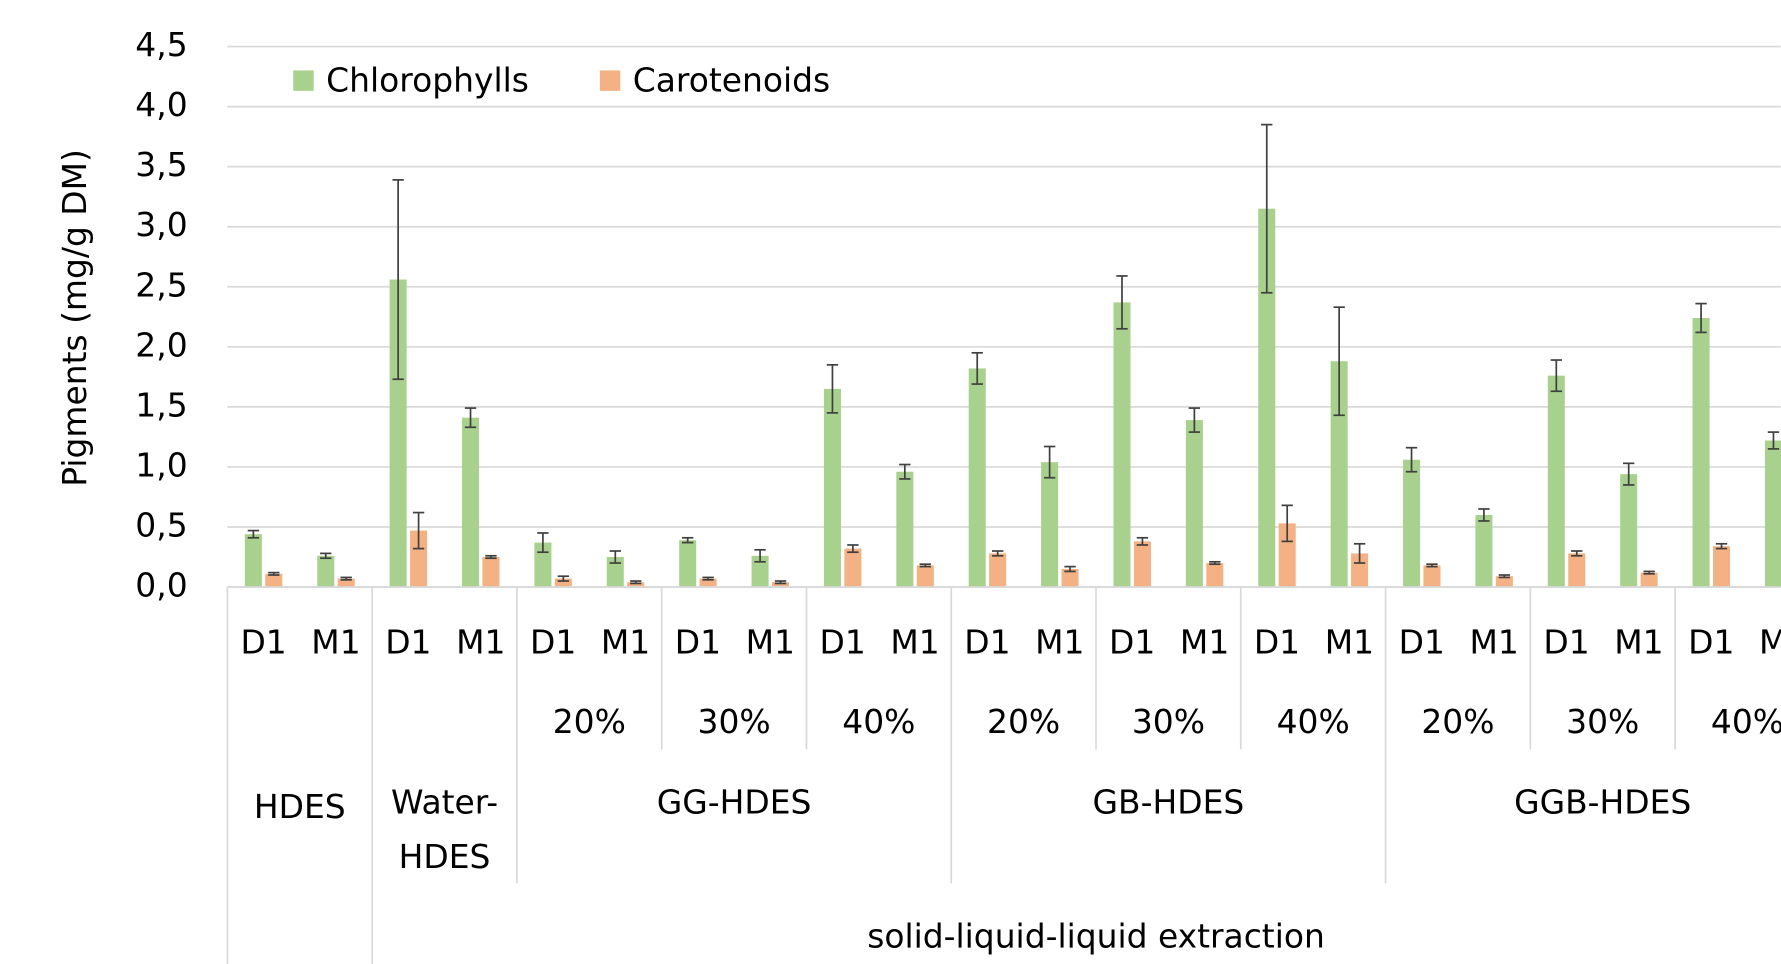 This screenshot has width=1781, height=964. What do you see at coordinates (161, 224) in the screenshot?
I see `y-tick-label: 3,0` at bounding box center [161, 224].